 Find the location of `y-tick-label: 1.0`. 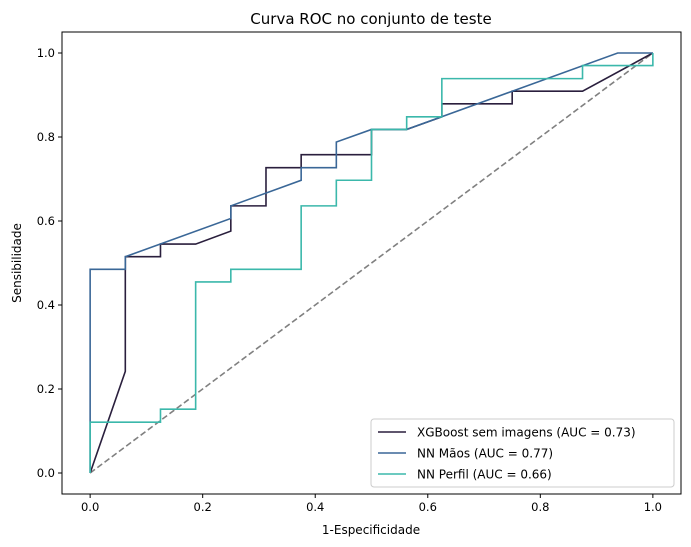

y-tick-label: 1.0 is located at coordinates (46, 53).